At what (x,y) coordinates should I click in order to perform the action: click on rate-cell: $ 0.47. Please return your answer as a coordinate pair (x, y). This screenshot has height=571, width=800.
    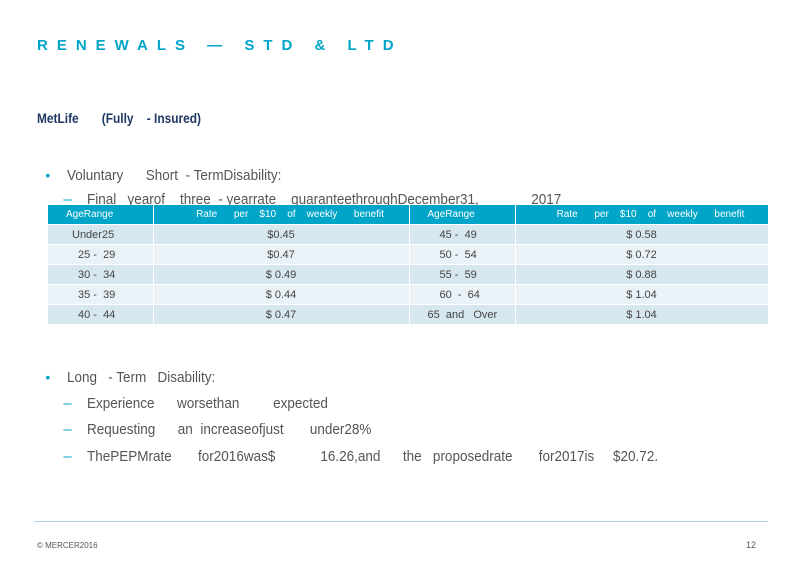
    Looking at the image, I should click on (281, 314).